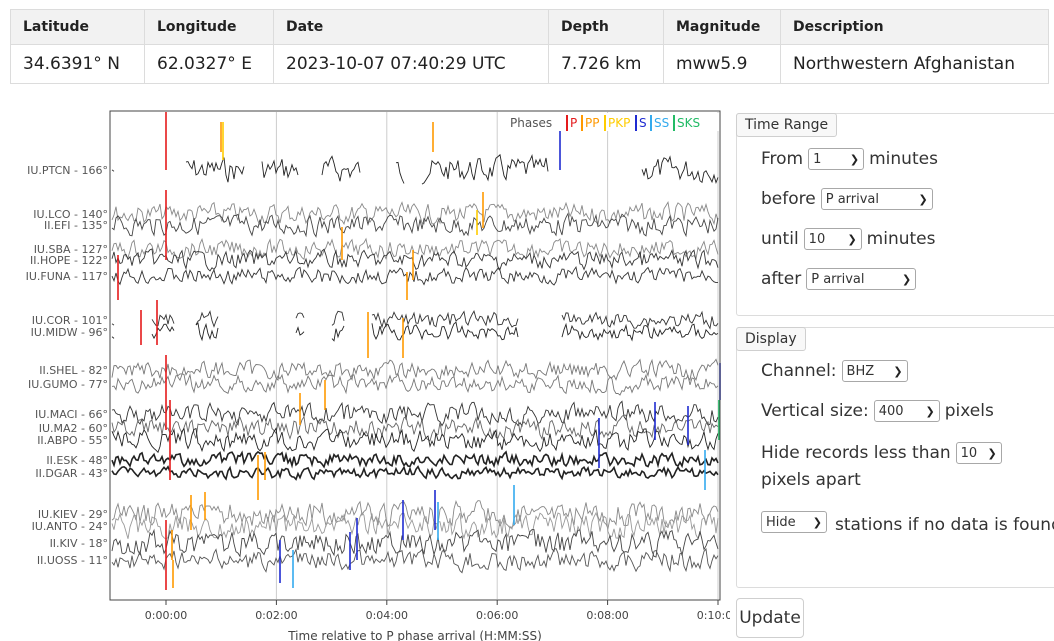  I want to click on hide-stations-text: stations if no data is found, so click(944, 525).